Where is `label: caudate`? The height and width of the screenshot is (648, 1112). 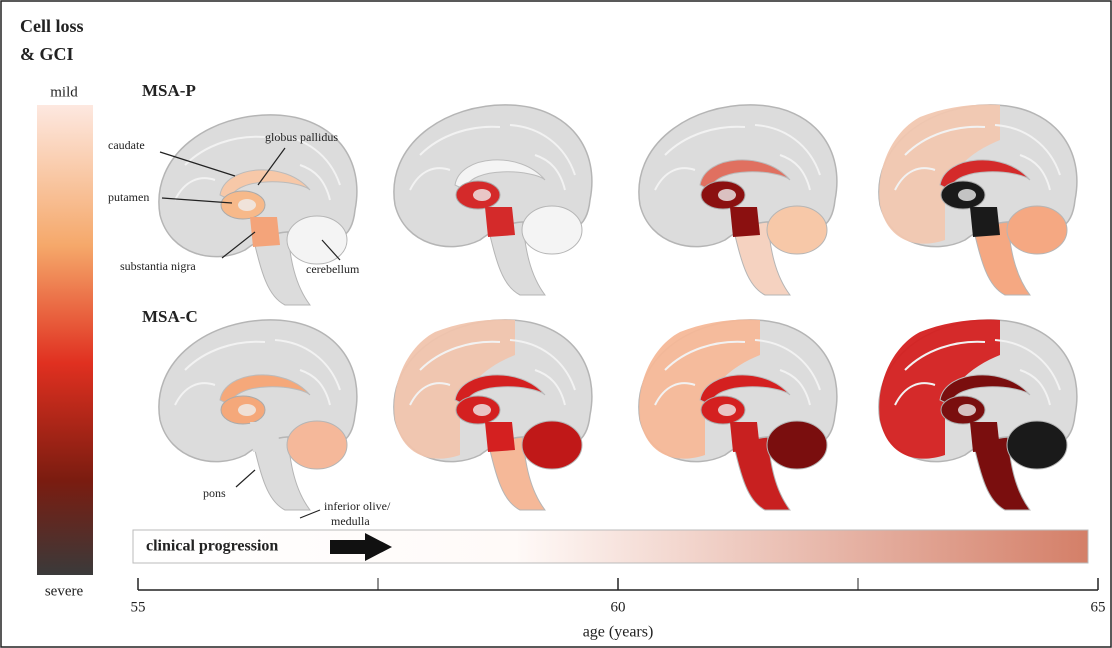
label: caudate is located at coordinates (126, 145).